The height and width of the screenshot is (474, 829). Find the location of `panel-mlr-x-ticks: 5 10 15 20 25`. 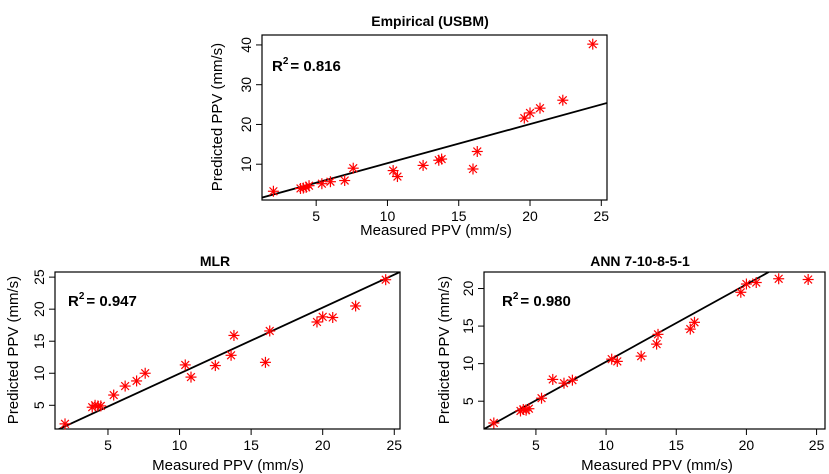

panel-mlr-x-ticks: 5 10 15 20 25 is located at coordinates (253, 441).